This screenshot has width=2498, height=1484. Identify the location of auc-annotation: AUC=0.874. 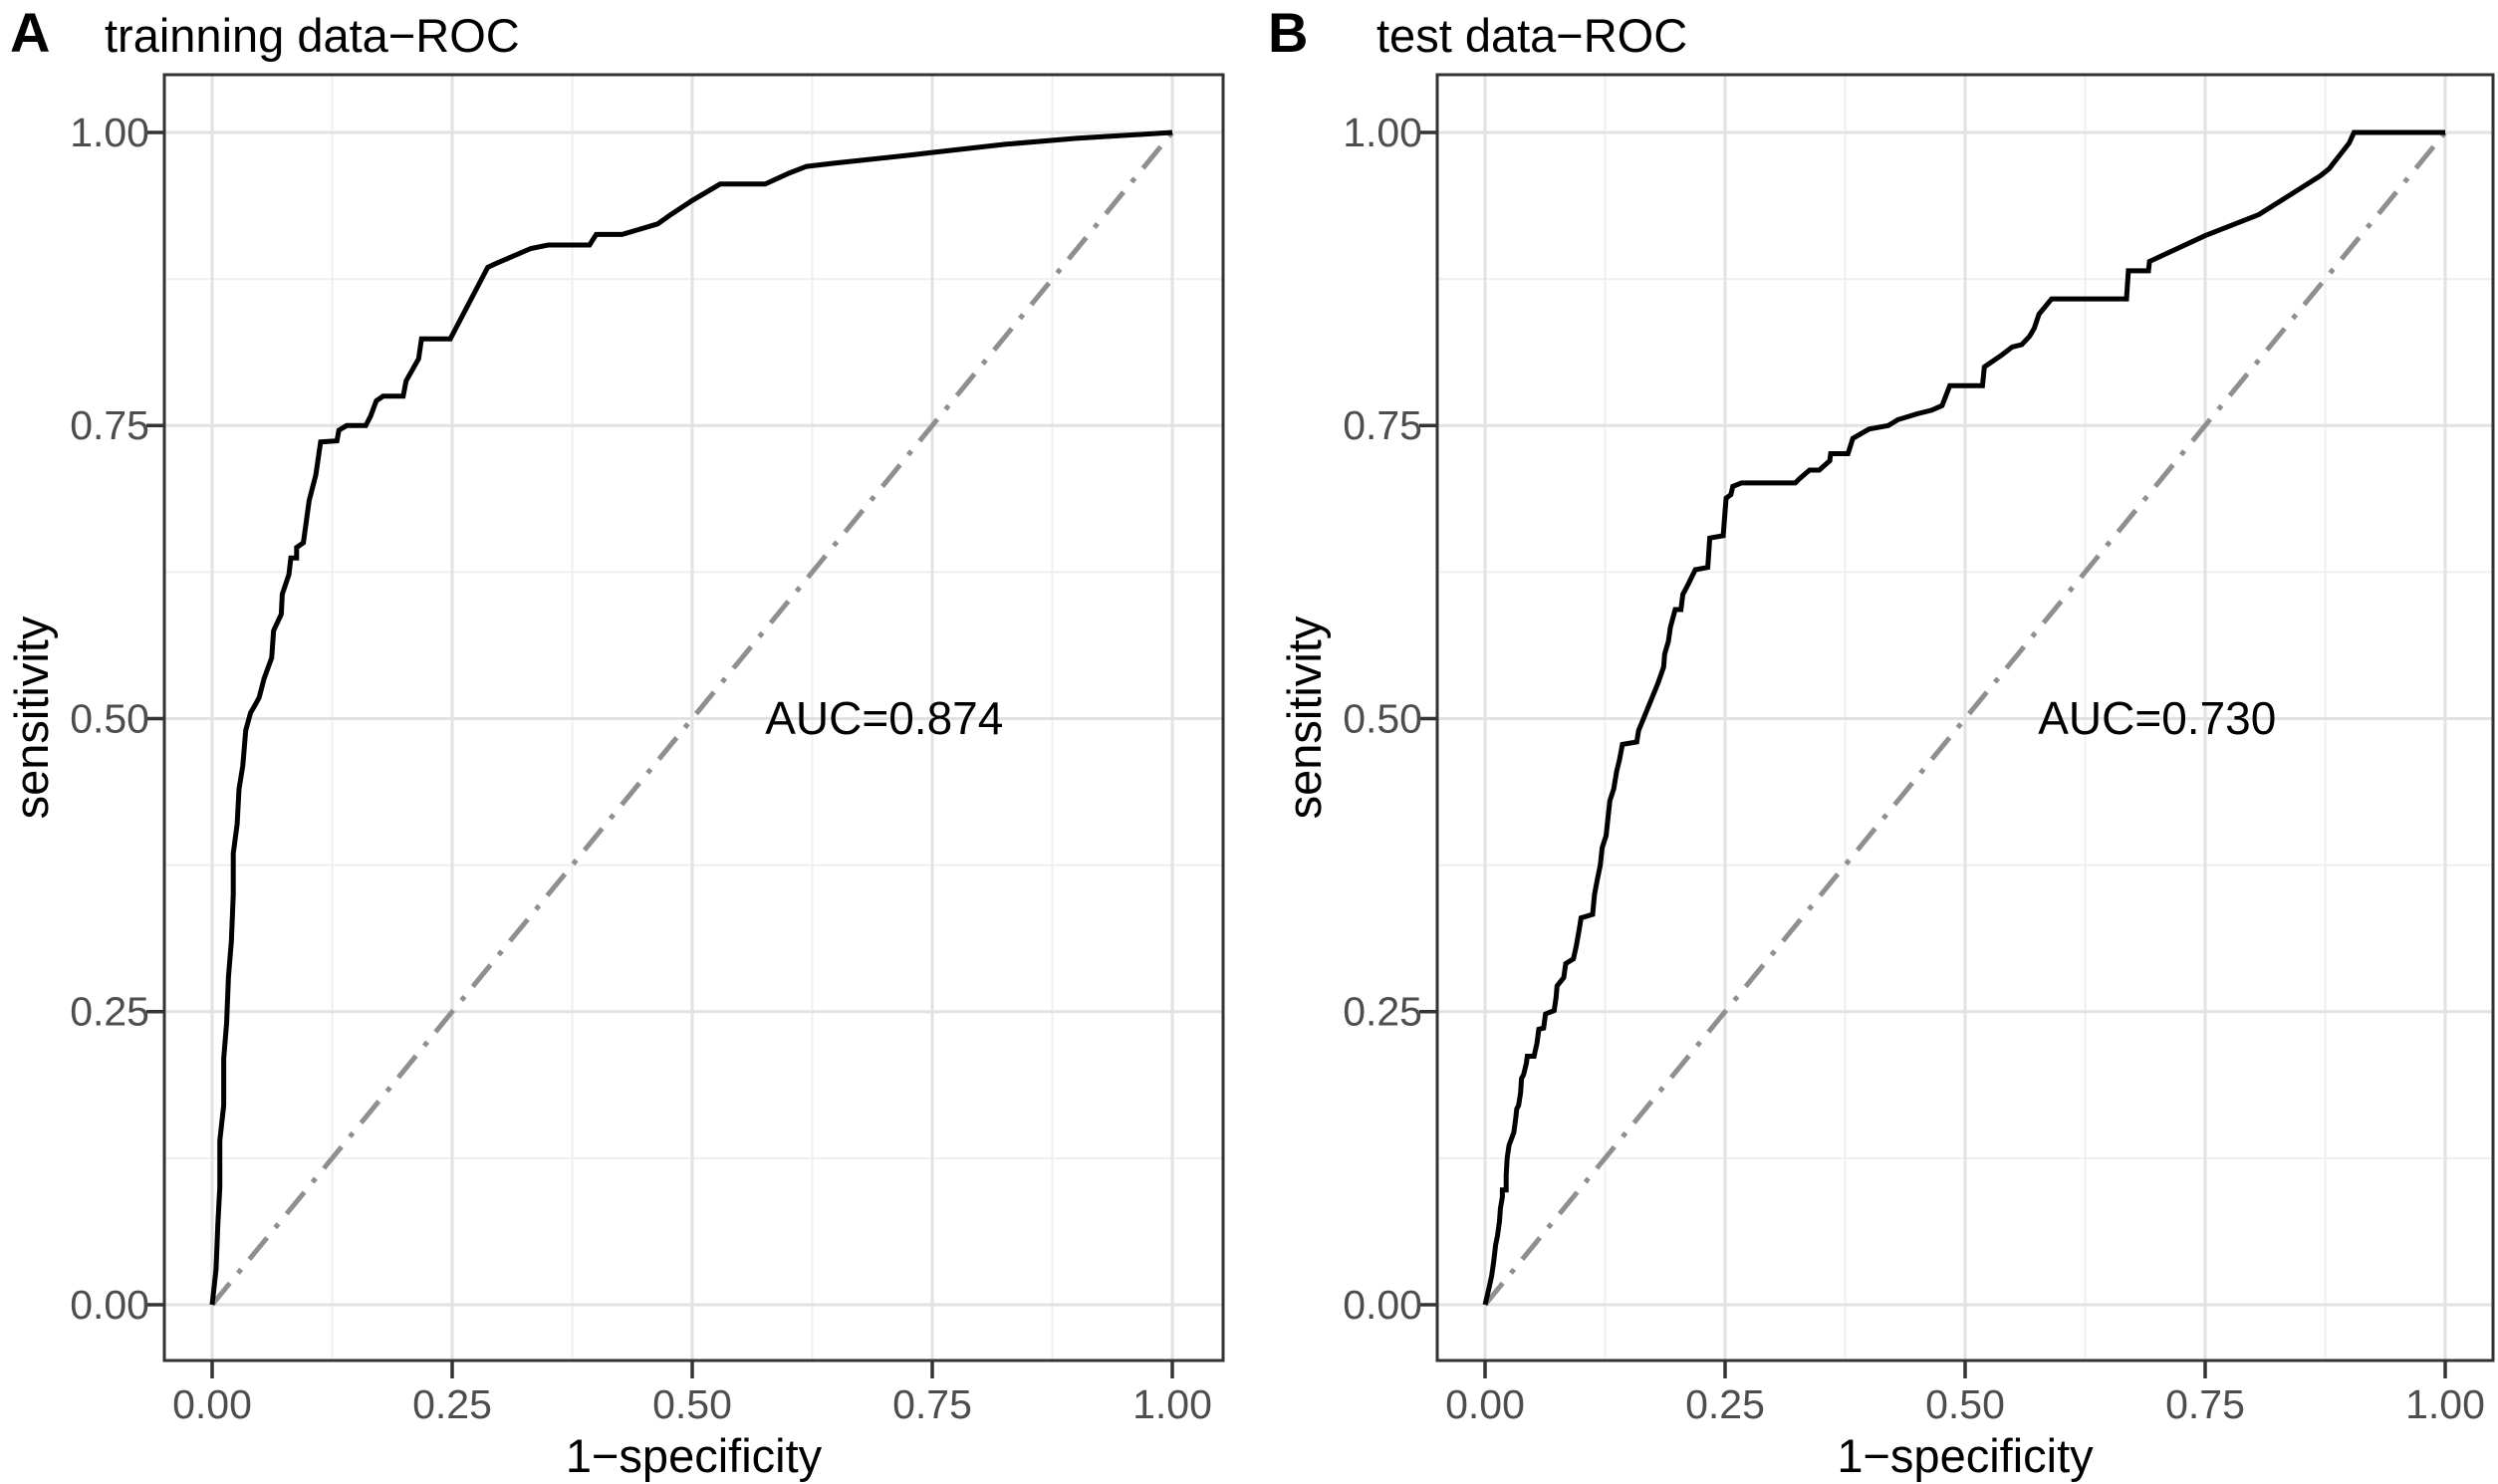
(884, 718).